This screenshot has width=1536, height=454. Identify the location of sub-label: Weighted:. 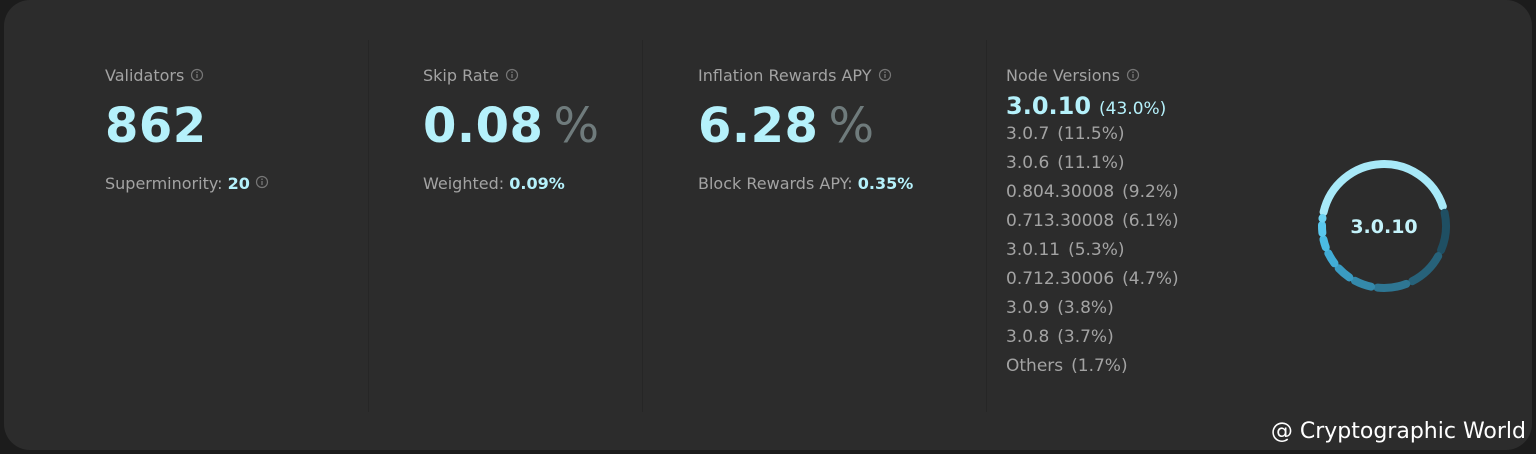
(464, 183).